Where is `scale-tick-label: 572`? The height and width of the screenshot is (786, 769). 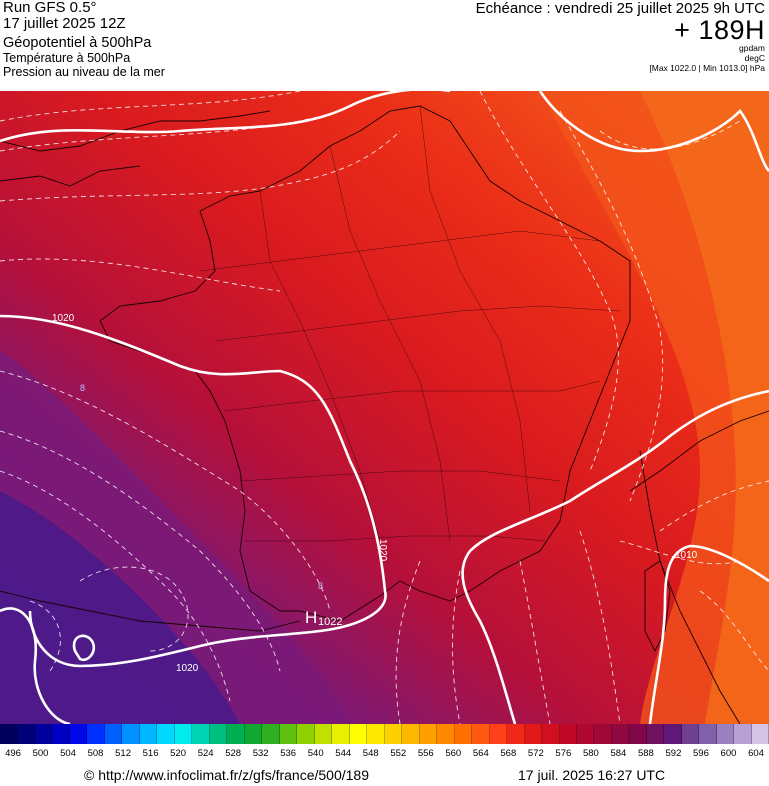 scale-tick-label: 572 is located at coordinates (535, 753).